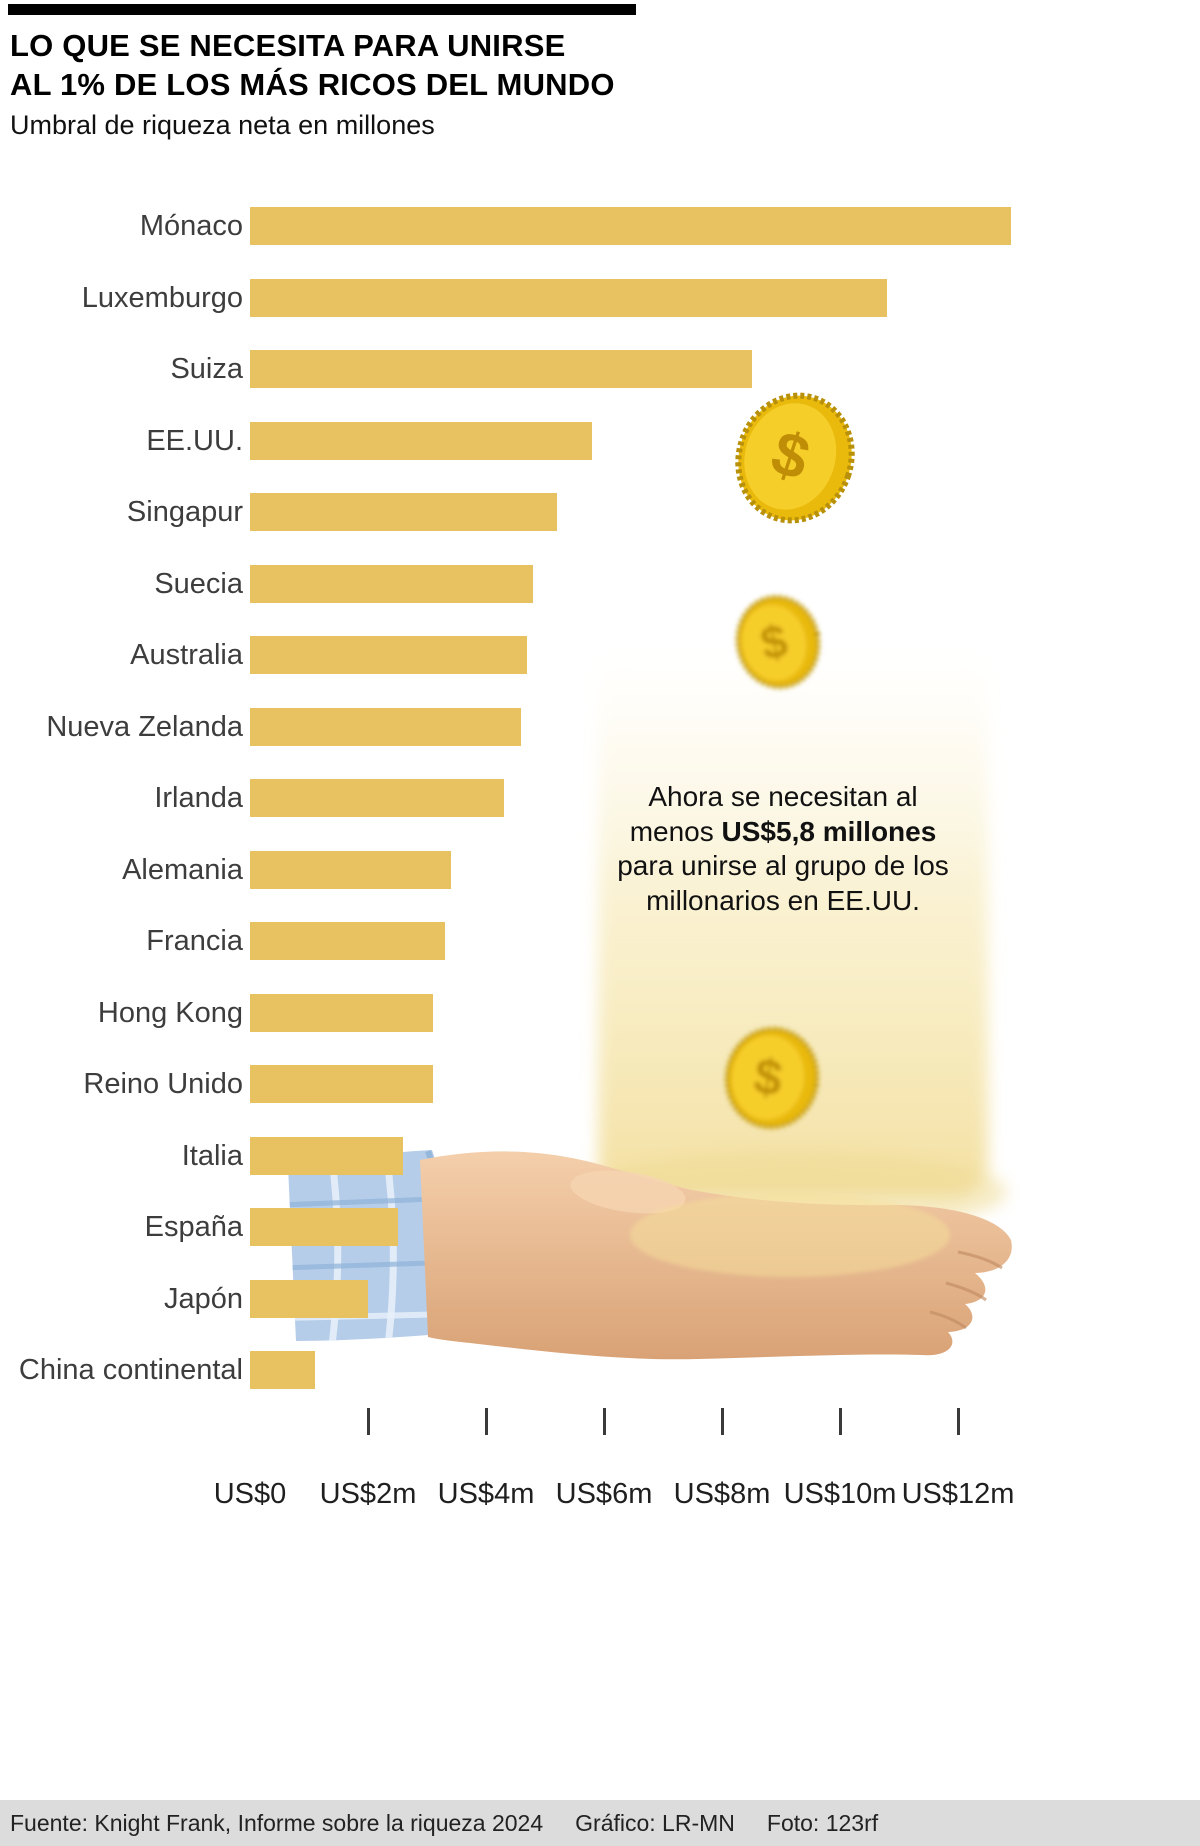 Image resolution: width=1200 pixels, height=1846 pixels. Describe the element at coordinates (163, 1084) in the screenshot. I see `country-label: Reino Unido` at that location.